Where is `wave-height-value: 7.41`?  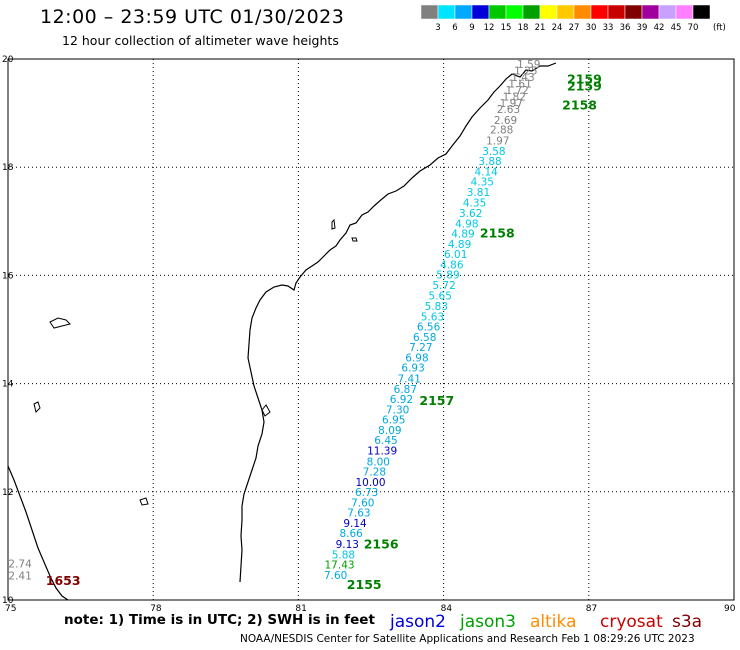
wave-height-value: 7.41 is located at coordinates (409, 380).